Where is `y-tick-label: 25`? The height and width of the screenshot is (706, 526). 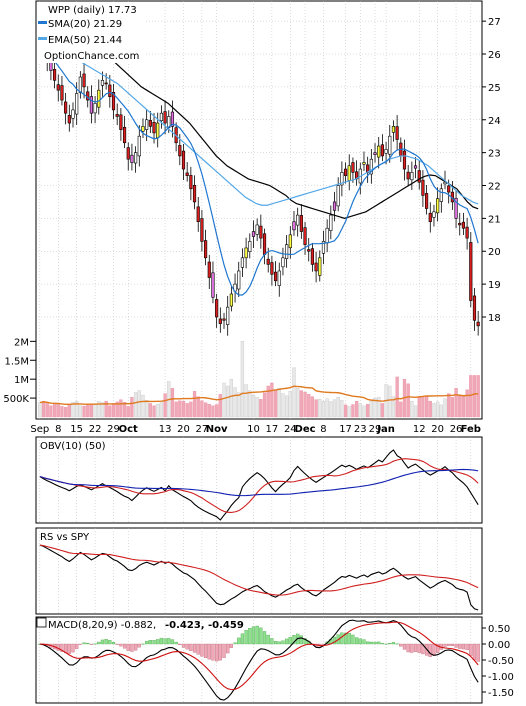 y-tick-label: 25 is located at coordinates (494, 88).